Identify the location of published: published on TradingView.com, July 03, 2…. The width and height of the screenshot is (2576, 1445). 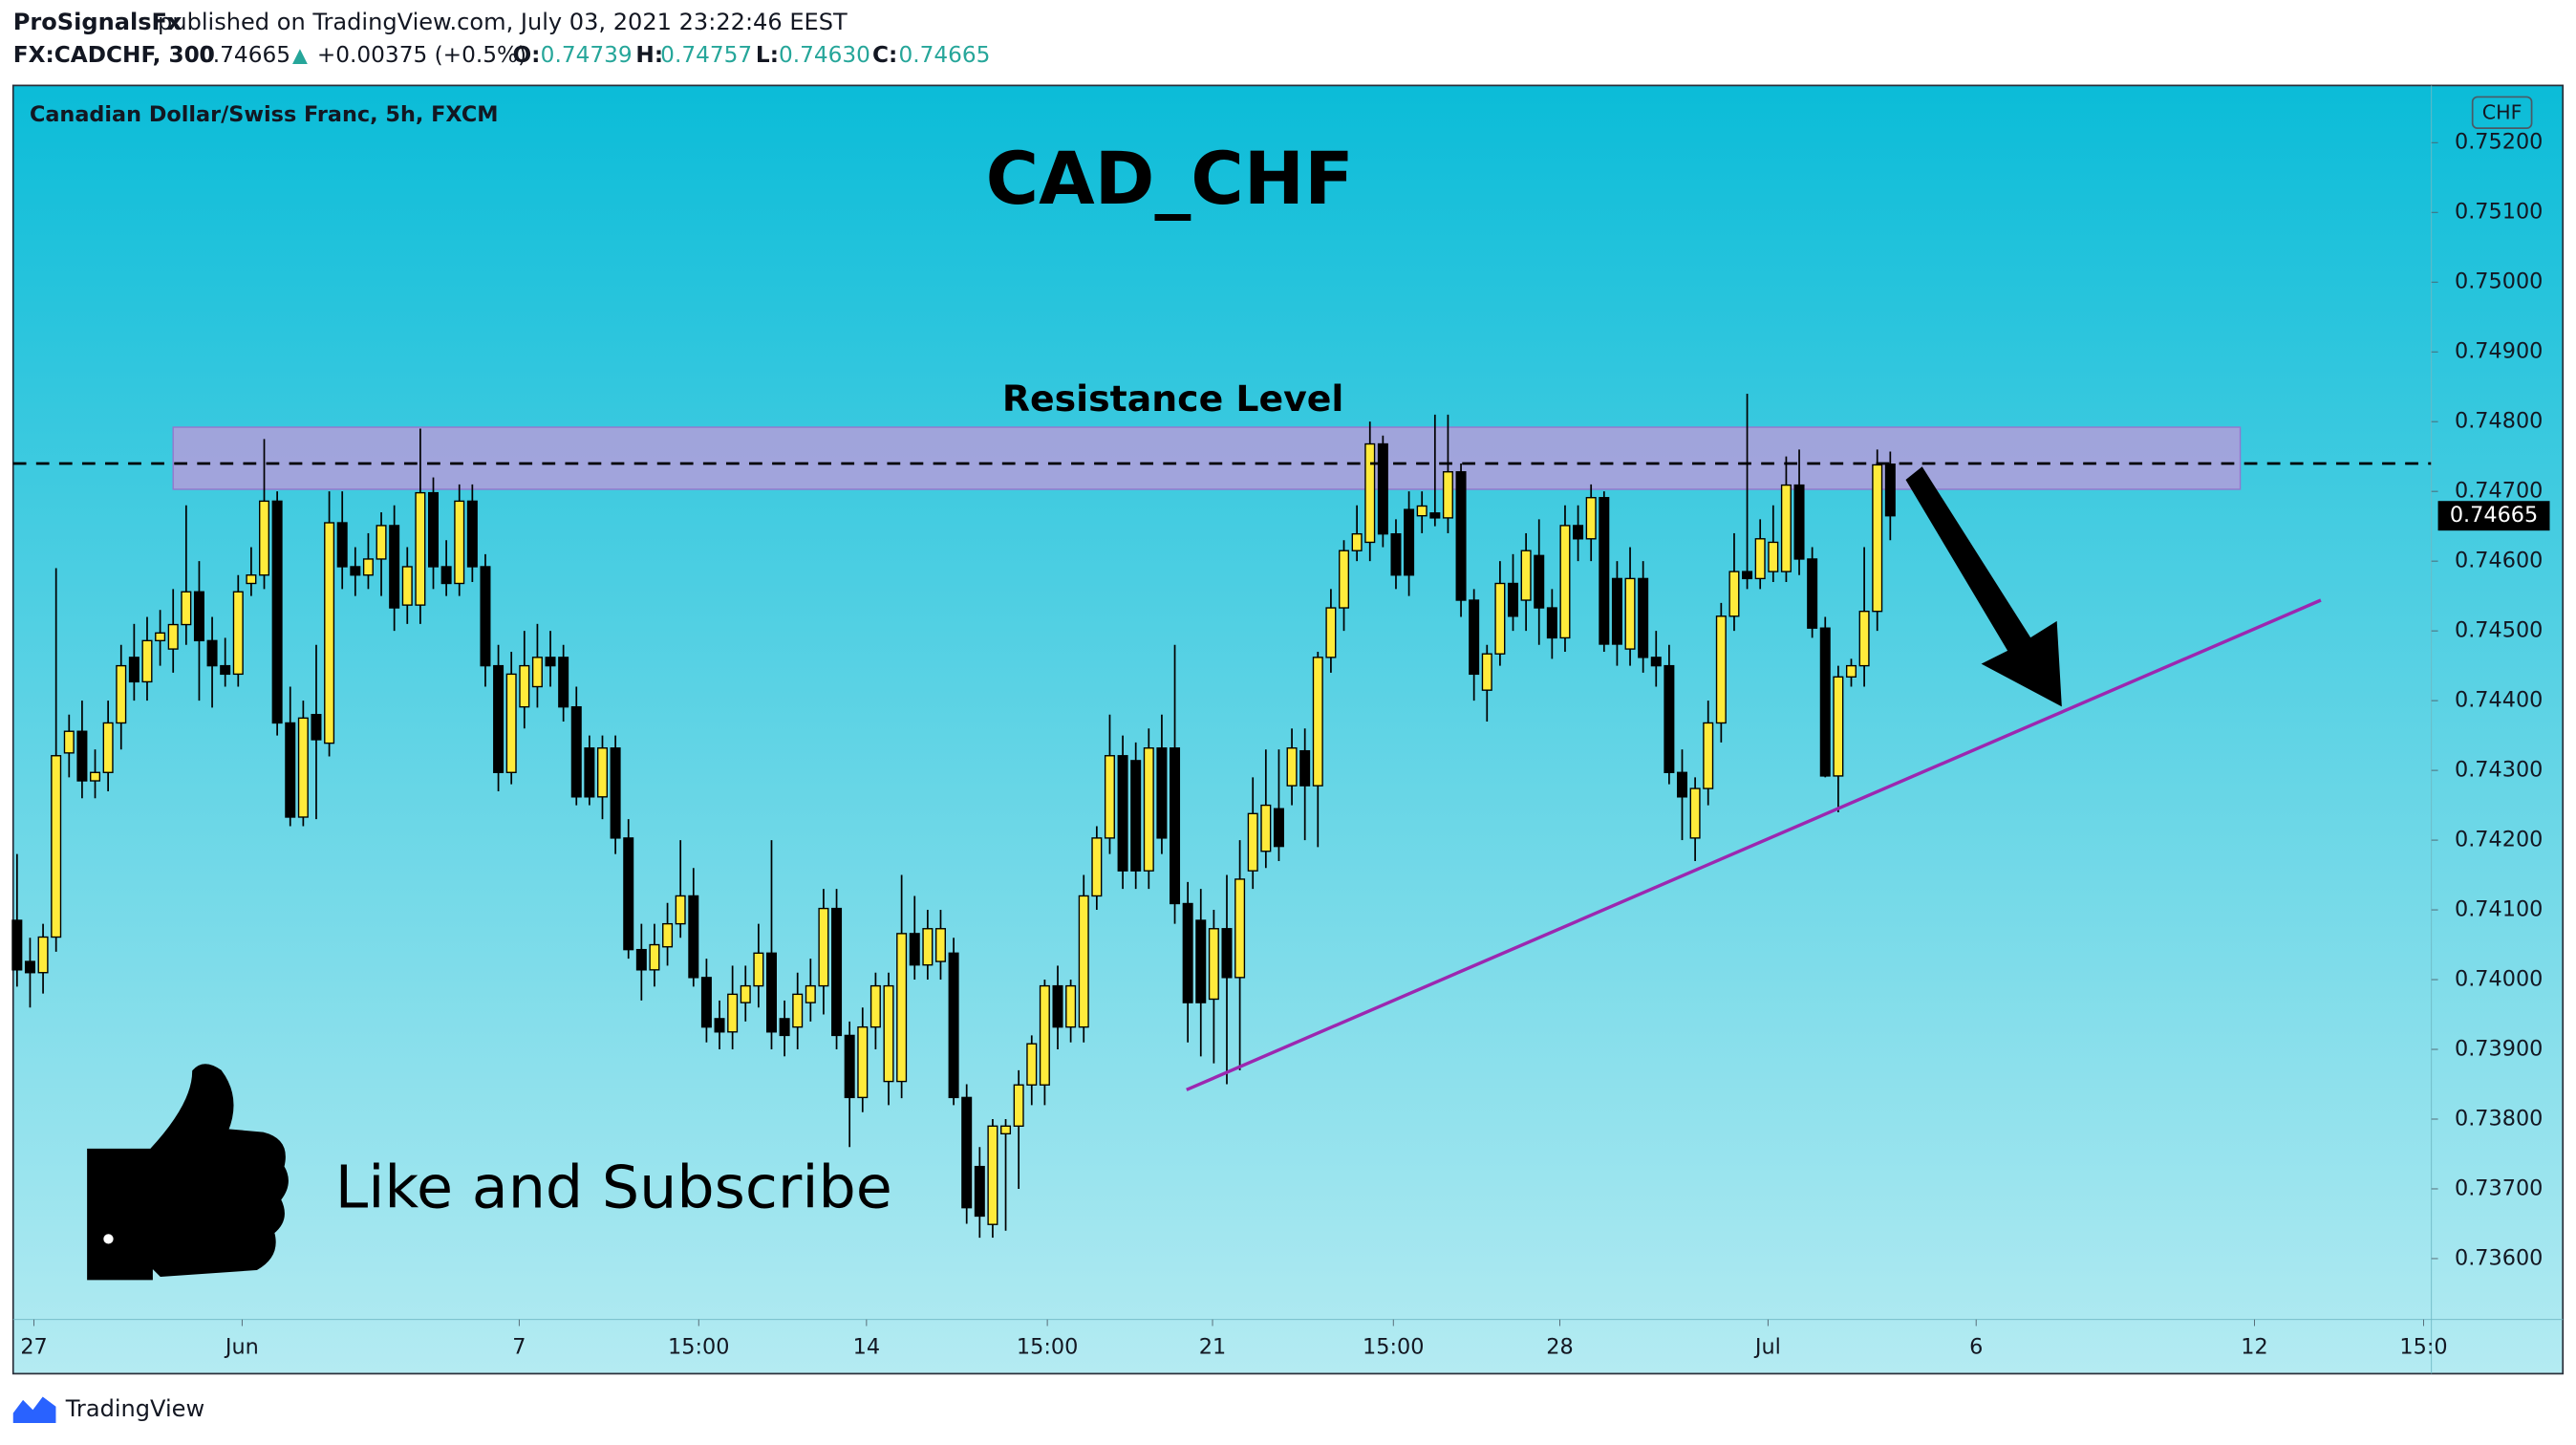
(503, 22).